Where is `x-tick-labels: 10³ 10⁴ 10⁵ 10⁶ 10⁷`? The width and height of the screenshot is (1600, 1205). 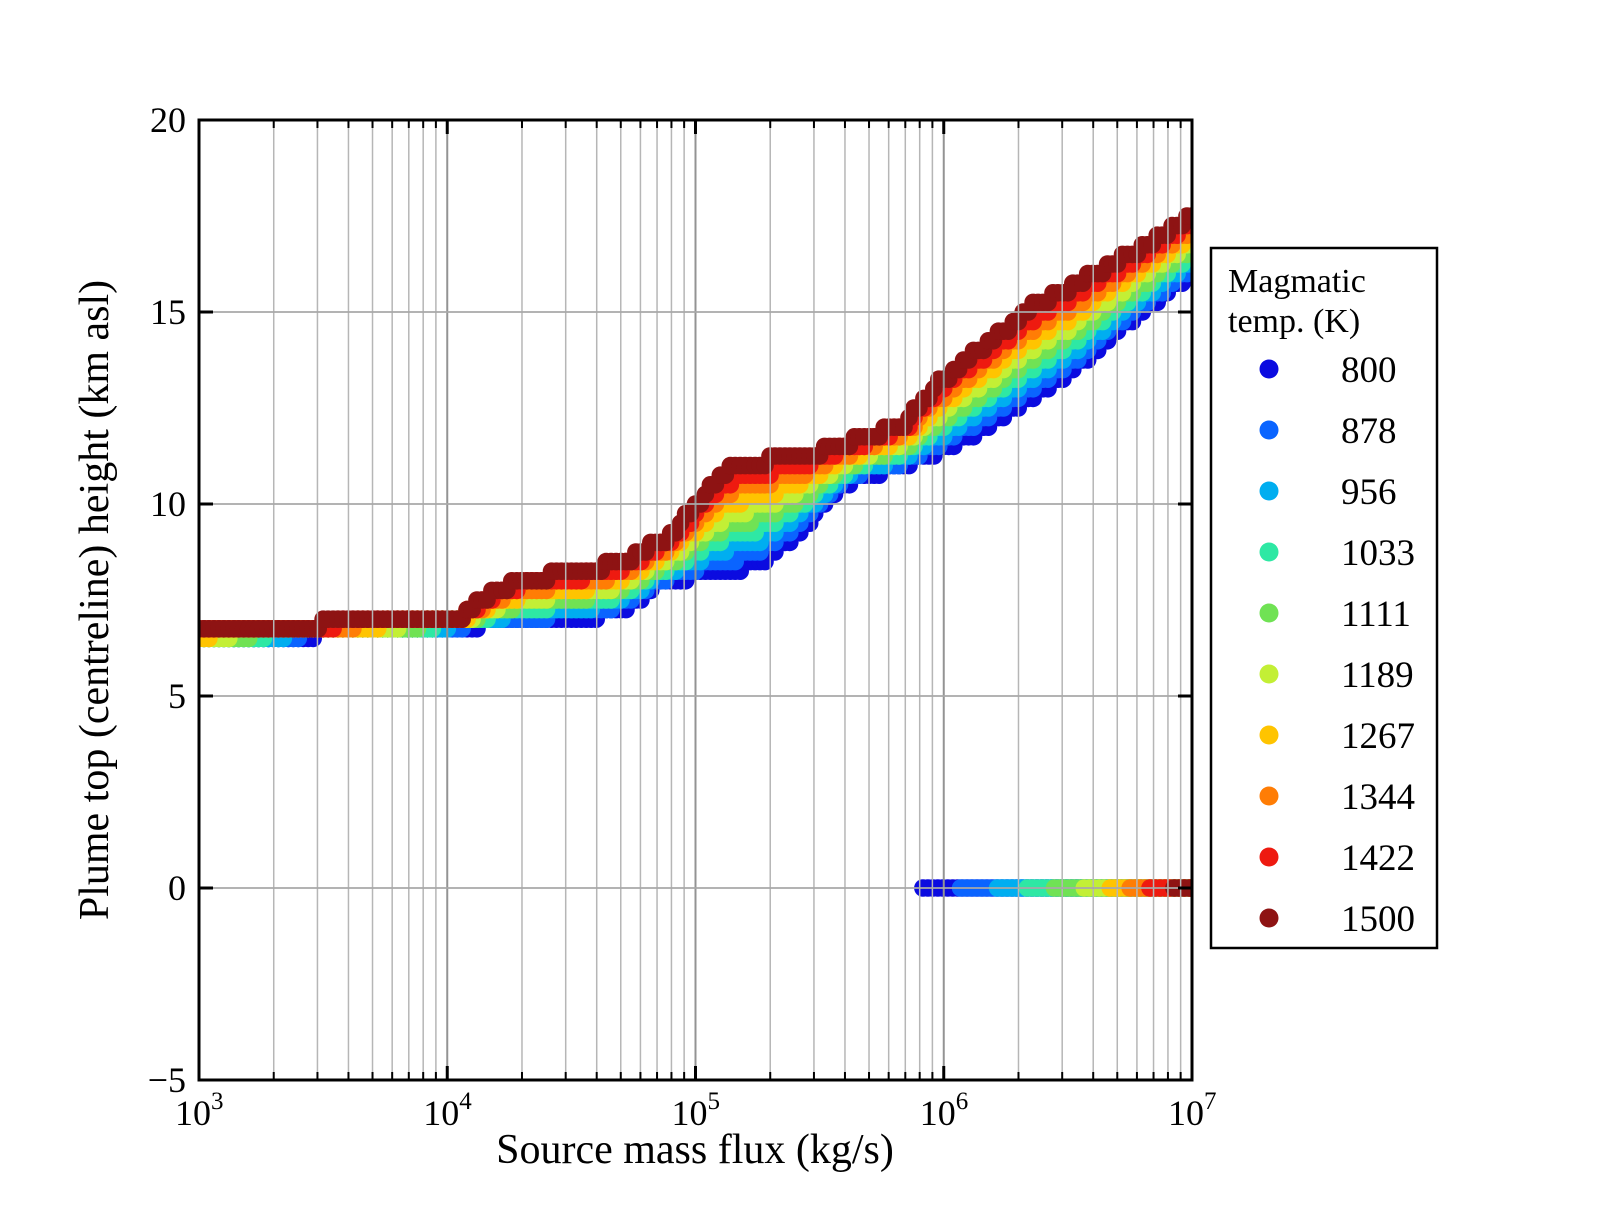
x-tick-labels: 10³ 10⁴ 10⁵ 10⁶ 10⁷ is located at coordinates (696, 1110).